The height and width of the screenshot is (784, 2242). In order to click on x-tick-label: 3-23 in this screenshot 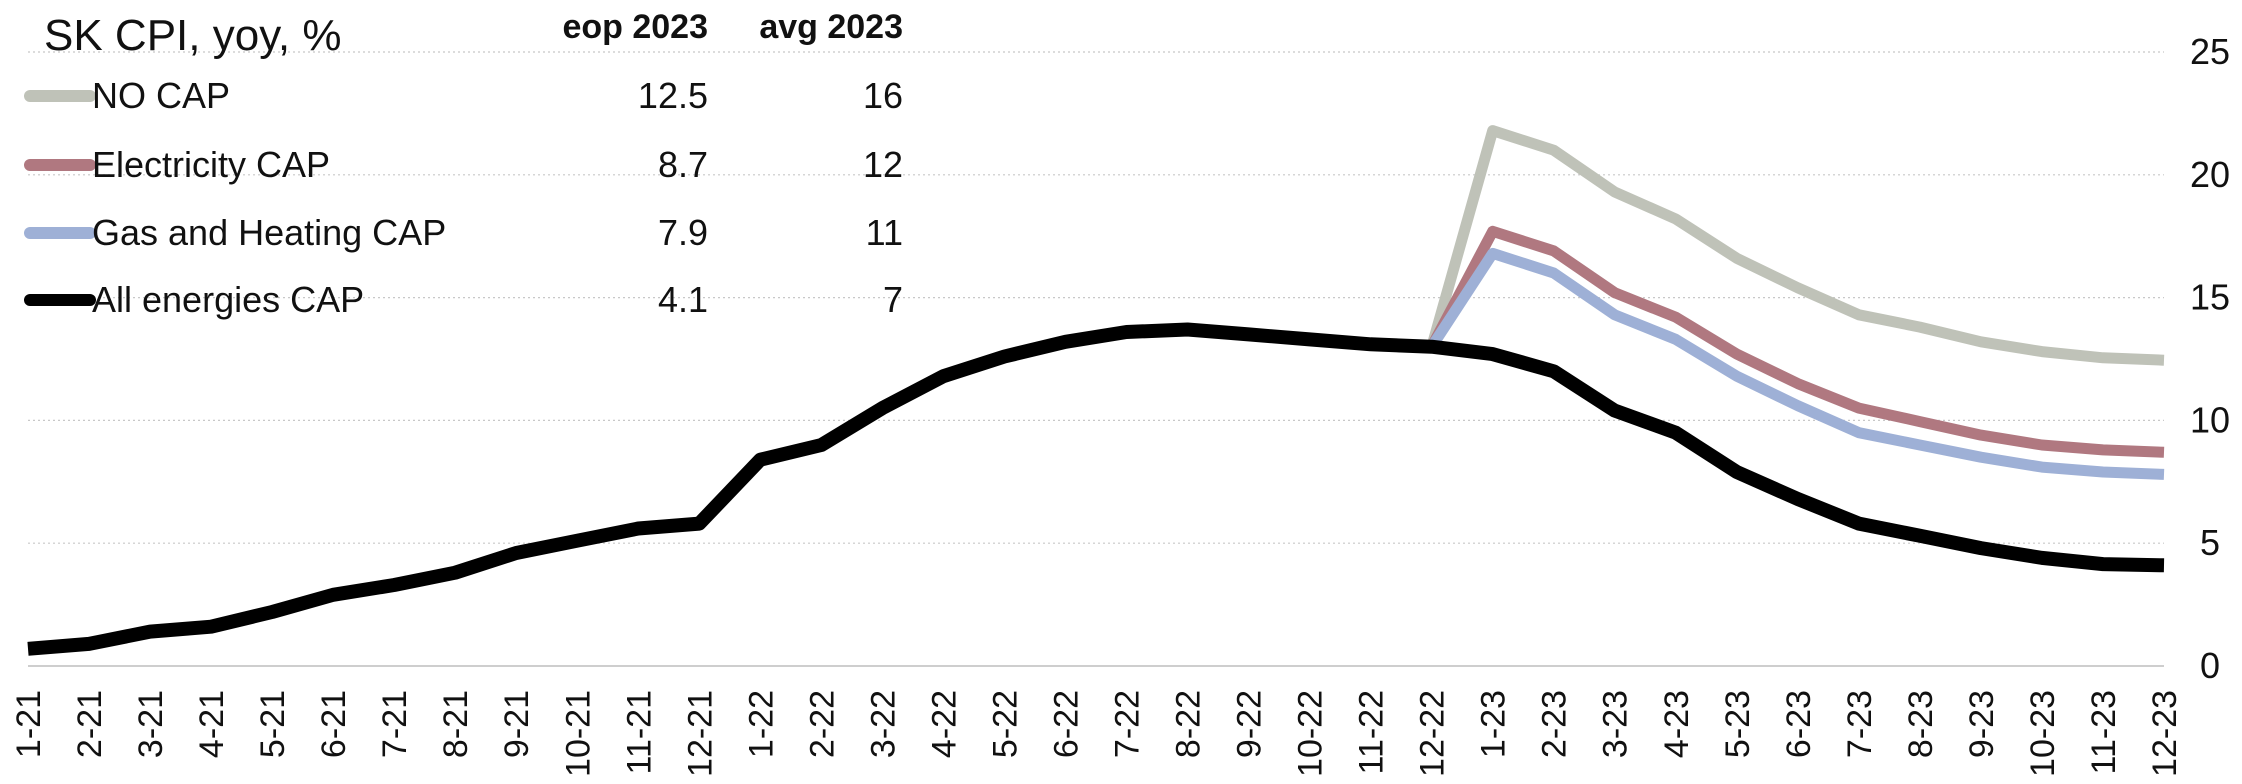, I will do `click(1616, 724)`.